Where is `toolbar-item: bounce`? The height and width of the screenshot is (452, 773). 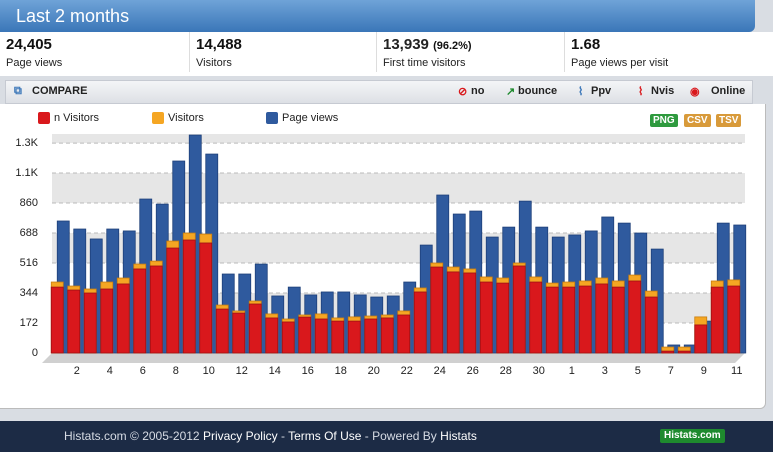 toolbar-item: bounce is located at coordinates (538, 91).